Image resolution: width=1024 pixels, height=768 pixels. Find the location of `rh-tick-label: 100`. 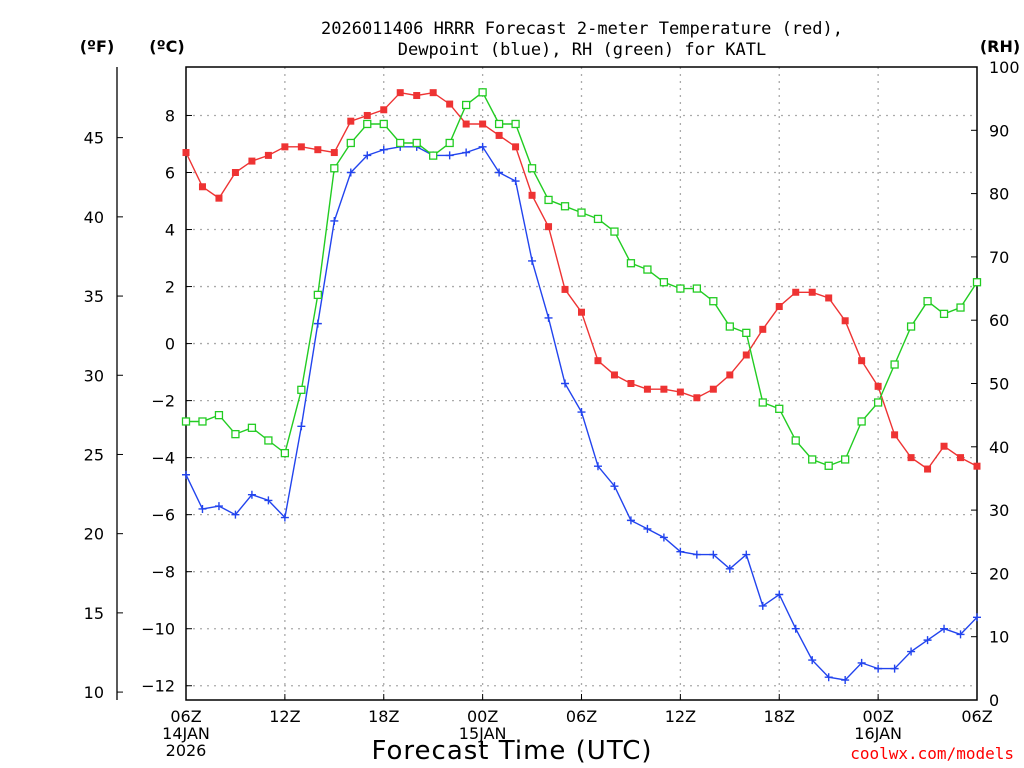

rh-tick-label: 100 is located at coordinates (1004, 67).